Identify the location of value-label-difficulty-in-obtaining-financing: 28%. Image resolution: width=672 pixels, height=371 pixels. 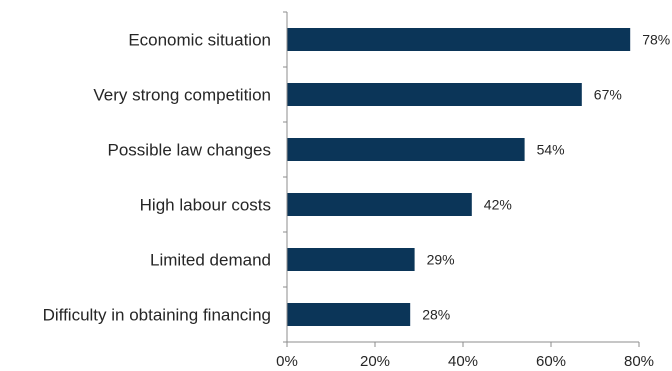
(436, 315).